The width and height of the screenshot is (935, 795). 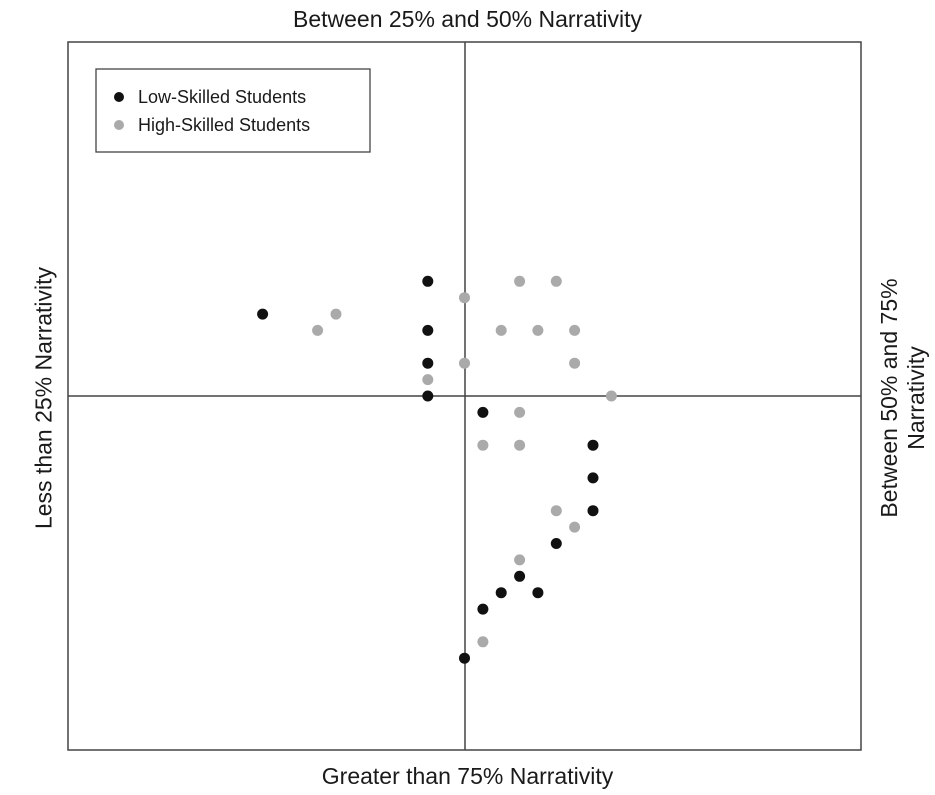 What do you see at coordinates (467, 776) in the screenshot?
I see `bottom-axis-label: Greater than 75% Narrativity` at bounding box center [467, 776].